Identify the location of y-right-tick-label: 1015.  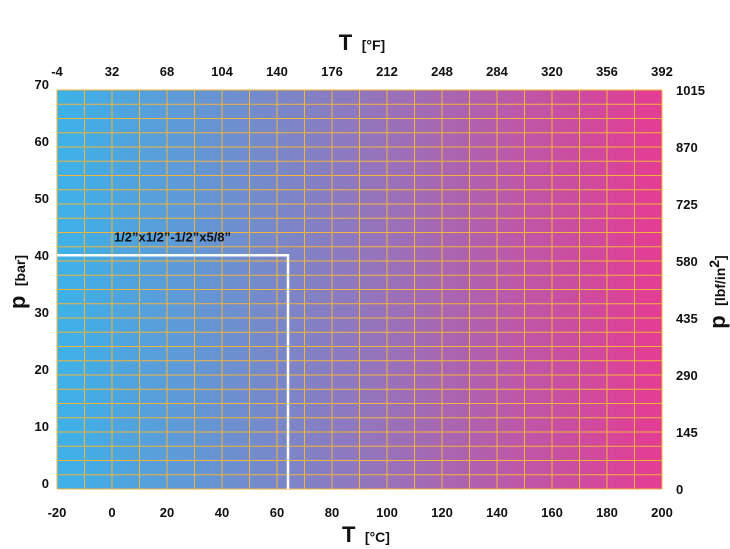
(690, 90).